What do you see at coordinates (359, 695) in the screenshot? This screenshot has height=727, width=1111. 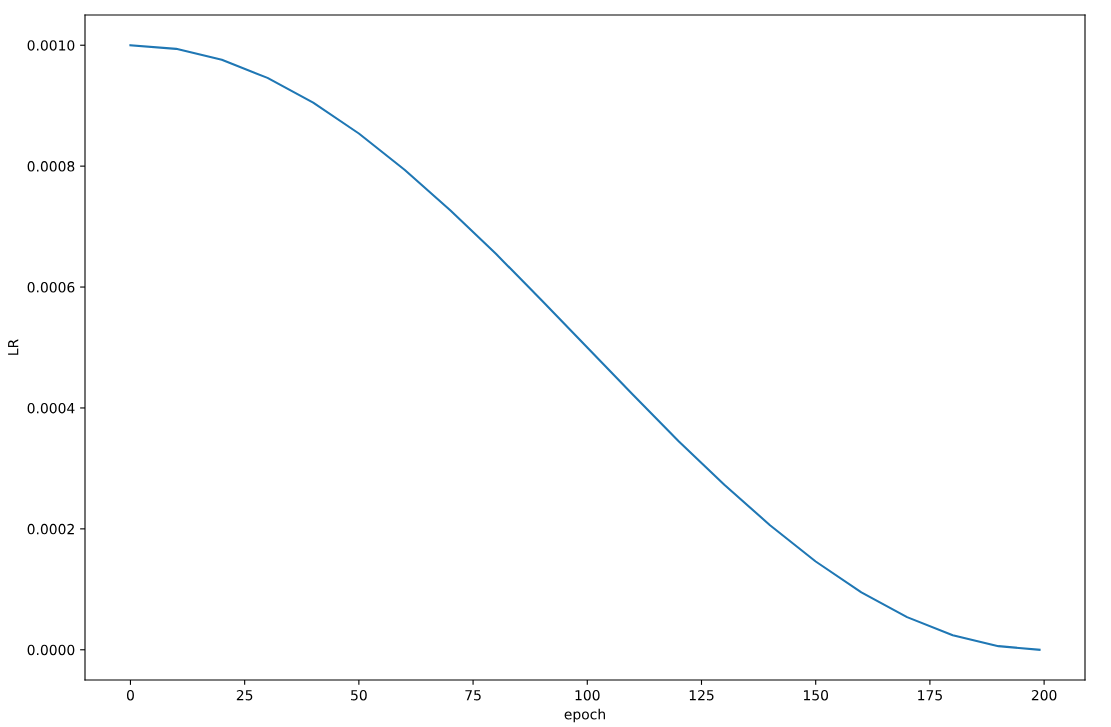 I see `x-tick-label: 50` at bounding box center [359, 695].